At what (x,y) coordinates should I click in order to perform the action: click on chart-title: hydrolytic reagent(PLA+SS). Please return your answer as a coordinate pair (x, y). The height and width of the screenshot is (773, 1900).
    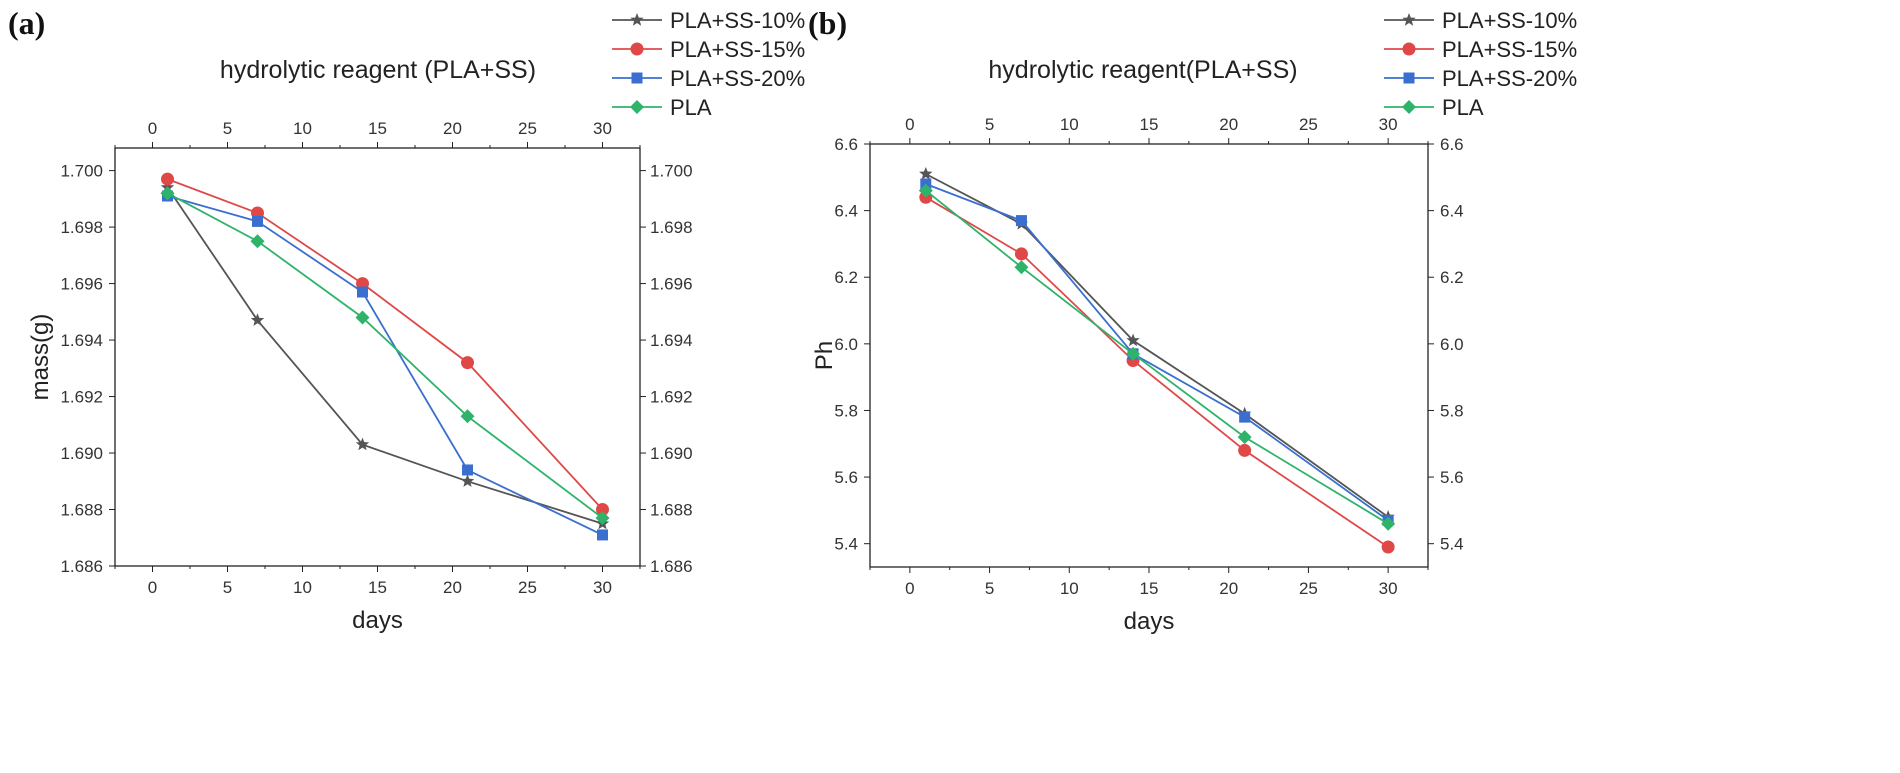
    Looking at the image, I should click on (1142, 70).